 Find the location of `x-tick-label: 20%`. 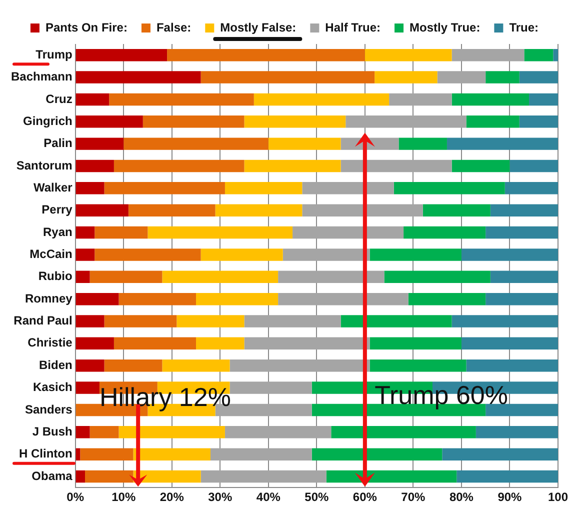

x-tick-label: 20% is located at coordinates (172, 497).